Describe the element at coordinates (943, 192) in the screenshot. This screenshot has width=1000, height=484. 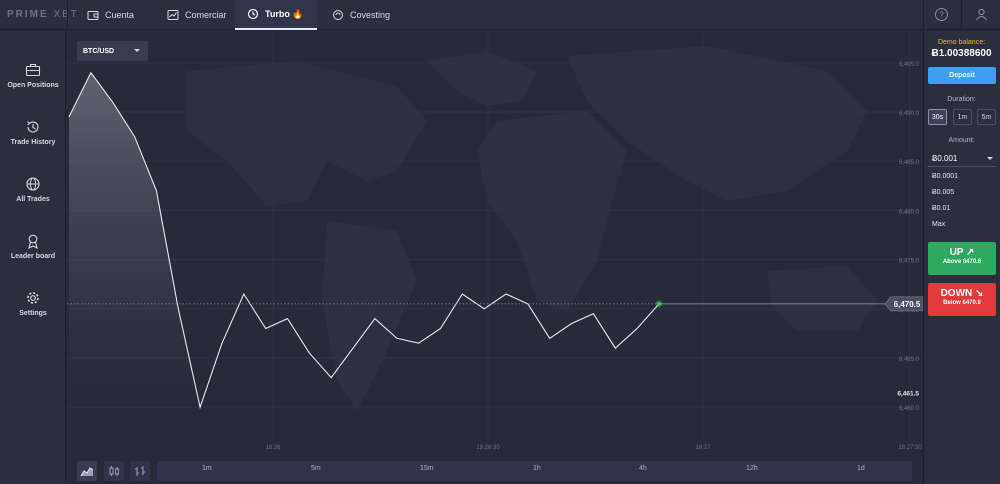
I see `amount-option: Ƀ0.005` at that location.